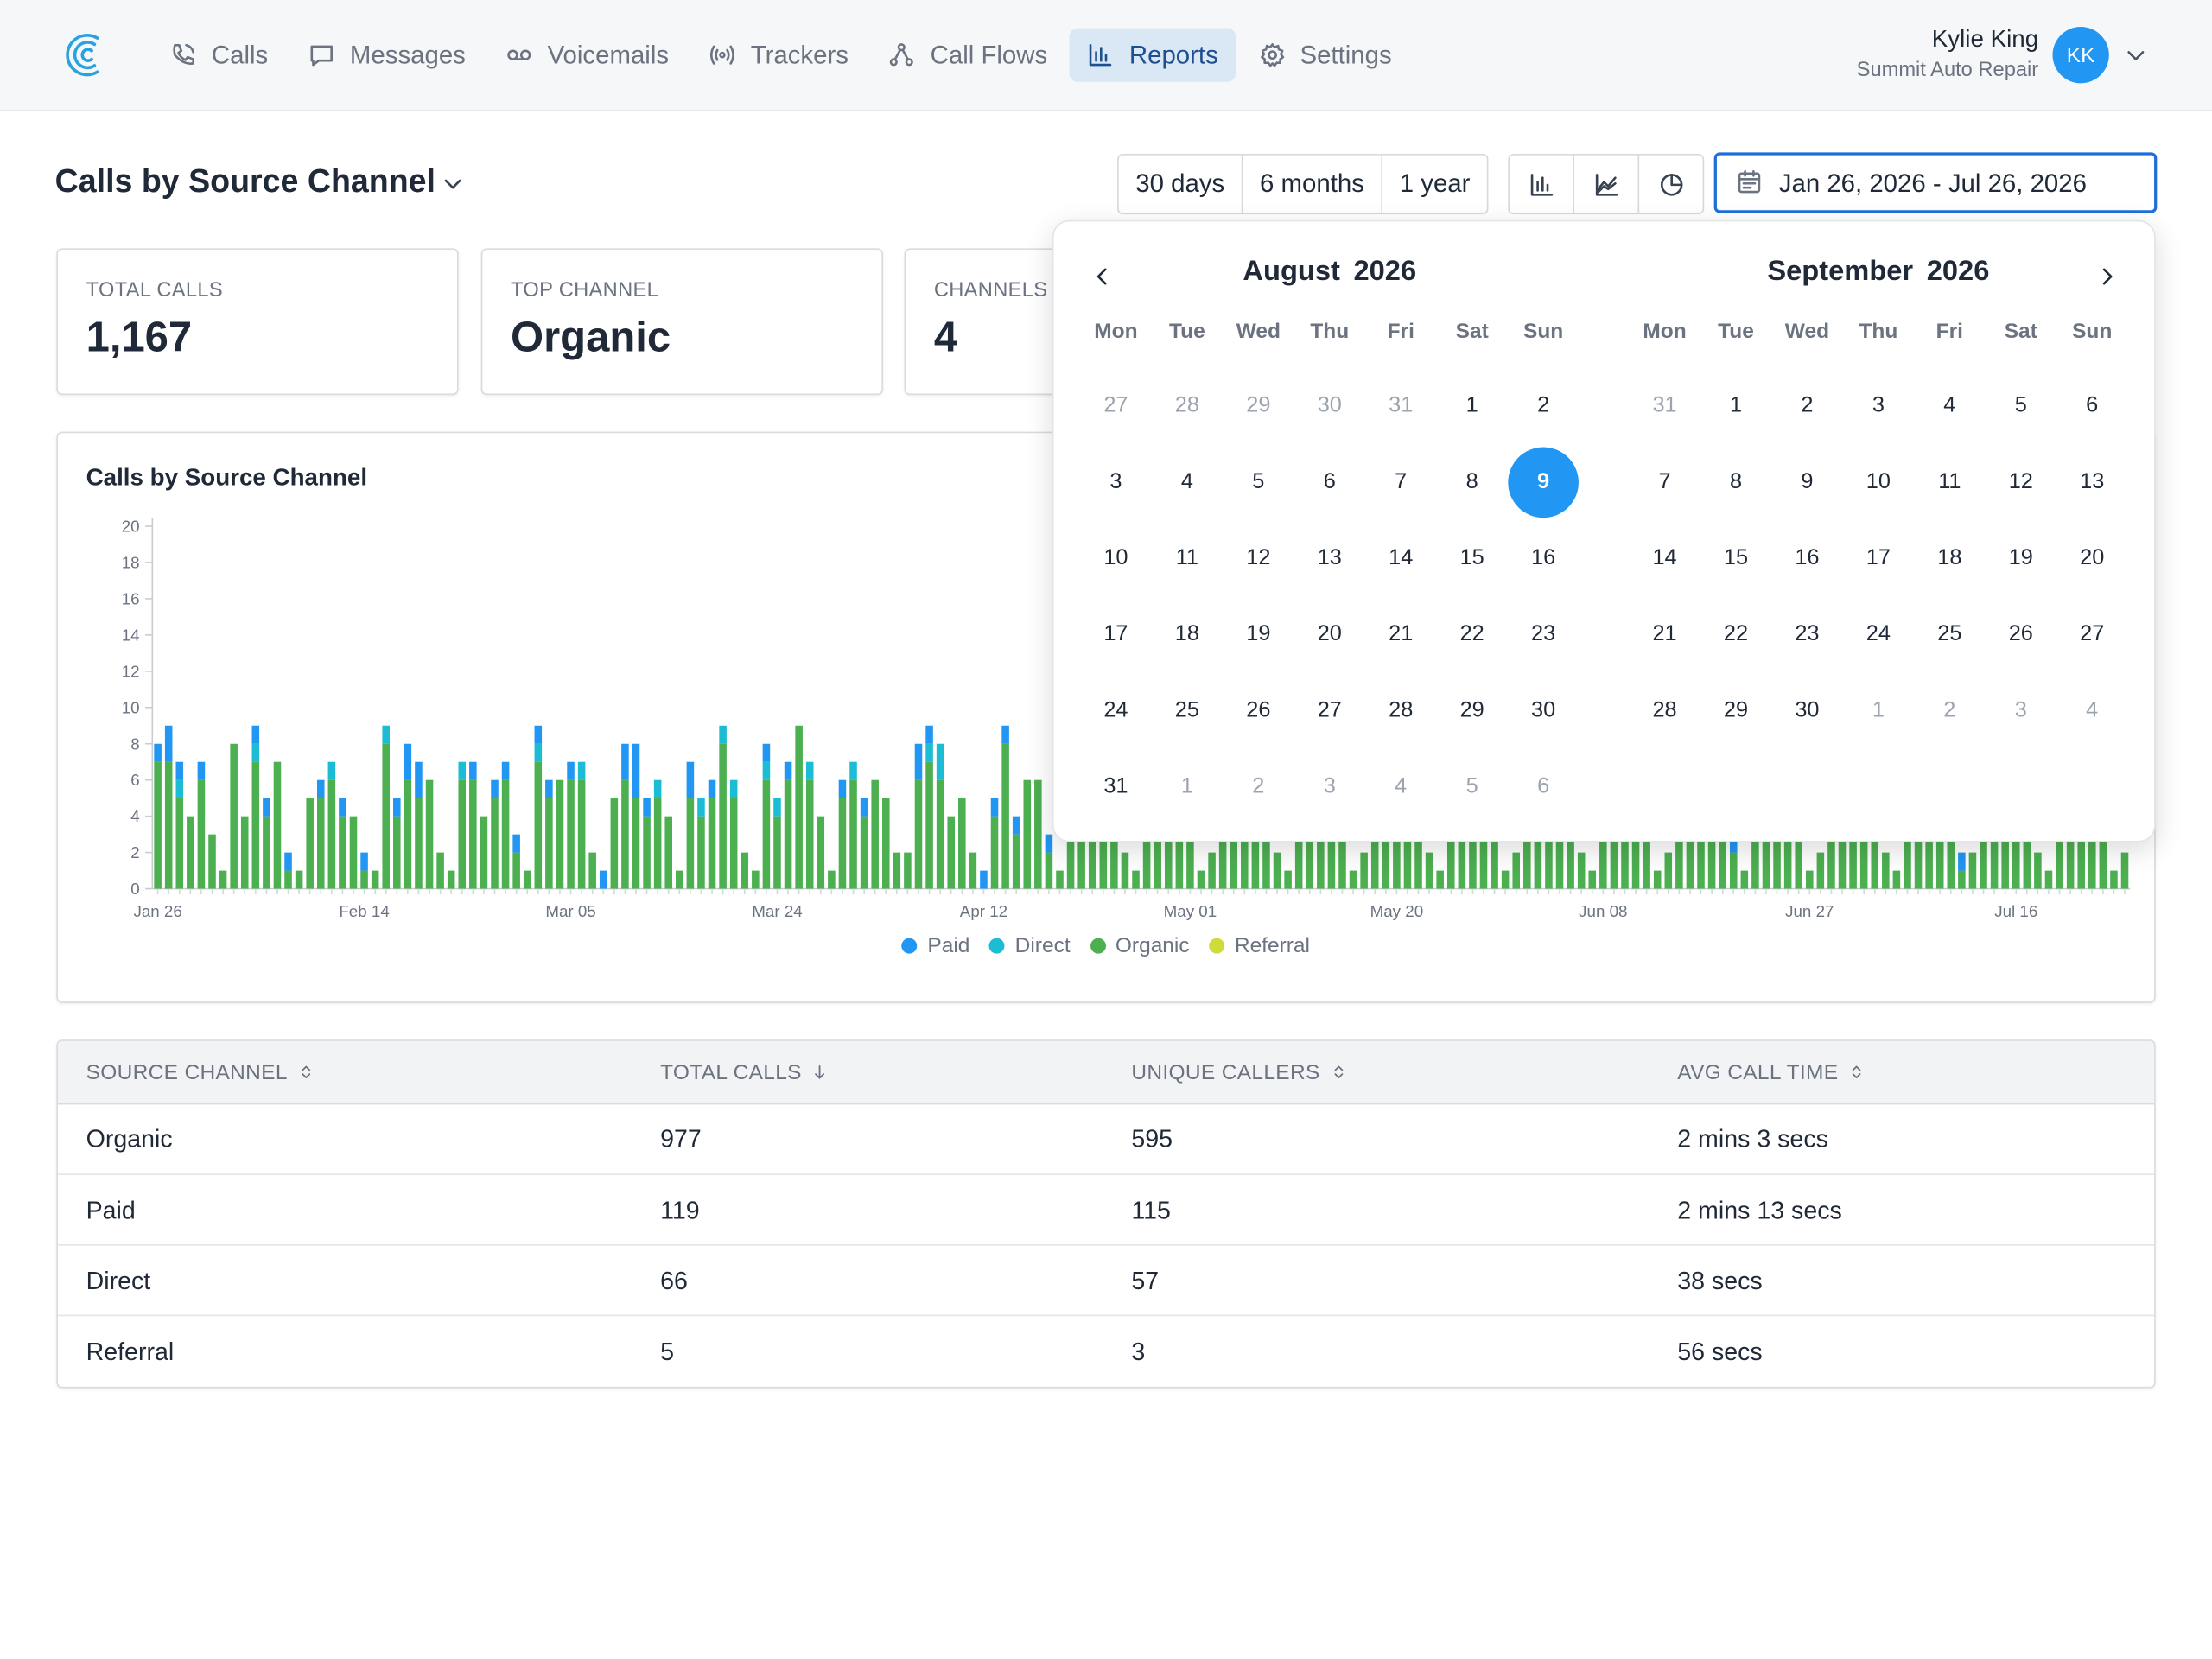  What do you see at coordinates (1434, 184) in the screenshot?
I see `range-button: 1 year` at bounding box center [1434, 184].